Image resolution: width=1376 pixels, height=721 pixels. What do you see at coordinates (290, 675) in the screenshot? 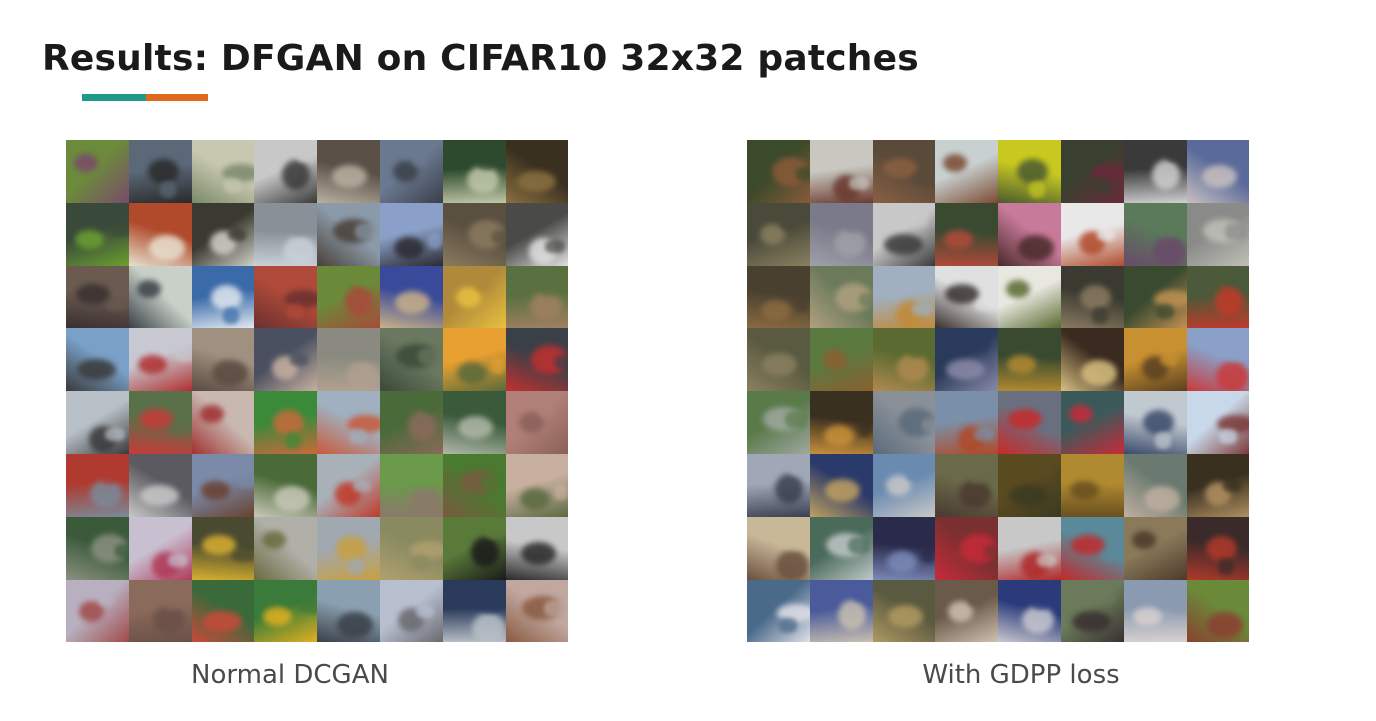
I see `dcgan-caption: Normal DCGAN` at bounding box center [290, 675].